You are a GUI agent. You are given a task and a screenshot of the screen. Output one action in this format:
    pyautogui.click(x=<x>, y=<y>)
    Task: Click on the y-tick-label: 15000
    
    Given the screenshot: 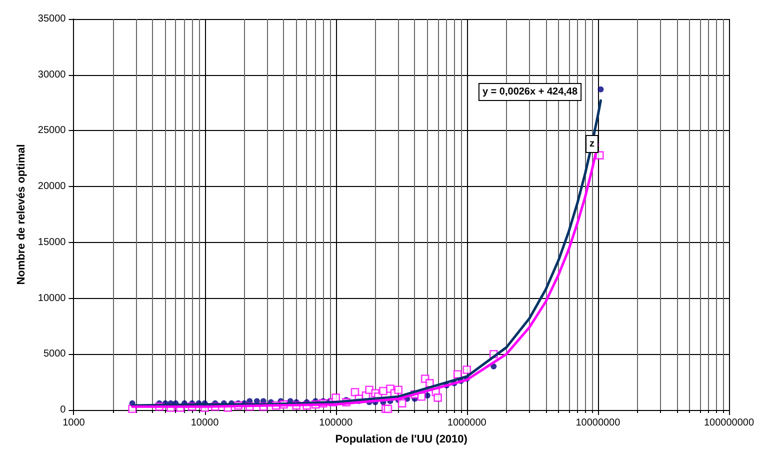 What is the action you would take?
    pyautogui.click(x=52, y=242)
    